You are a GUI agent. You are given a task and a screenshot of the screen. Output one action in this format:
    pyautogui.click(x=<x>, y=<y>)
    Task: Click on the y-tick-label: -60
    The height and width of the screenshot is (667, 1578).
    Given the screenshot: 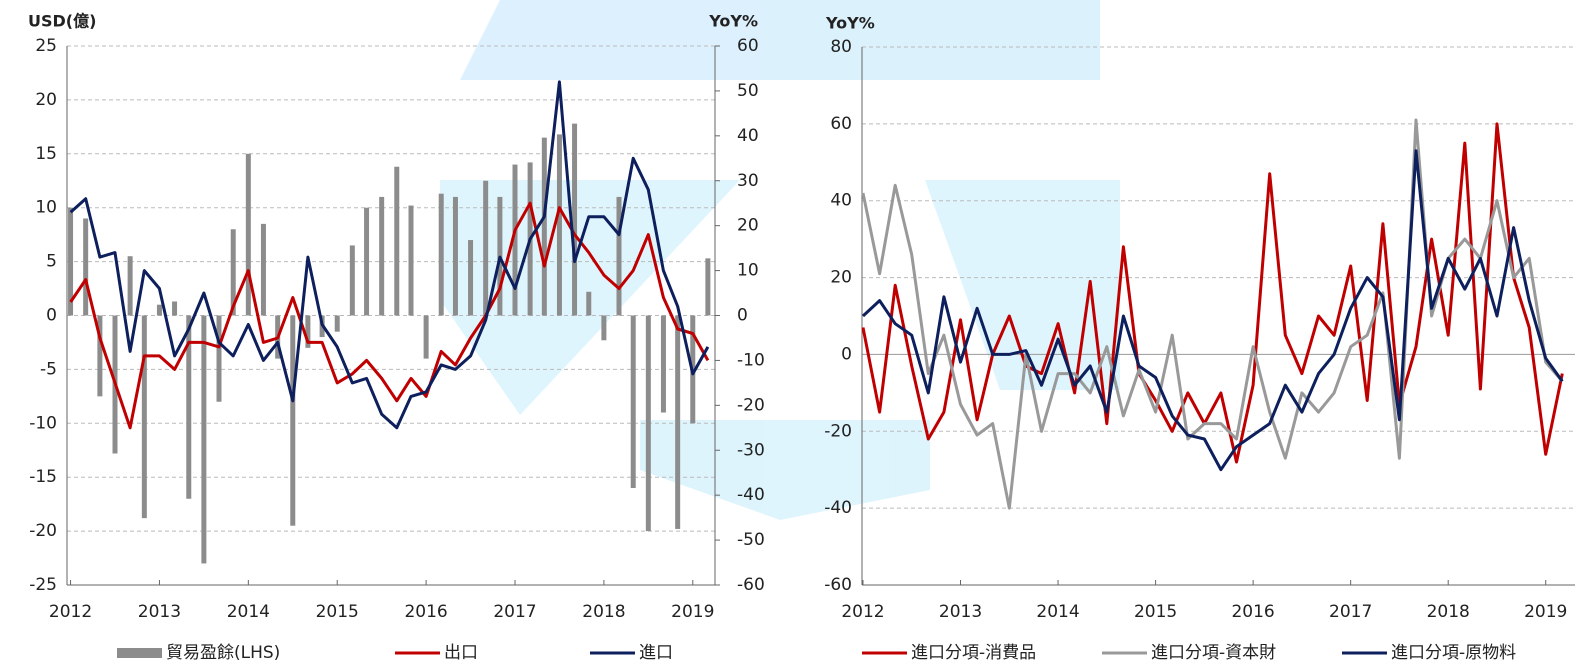 What is the action you would take?
    pyautogui.click(x=838, y=585)
    